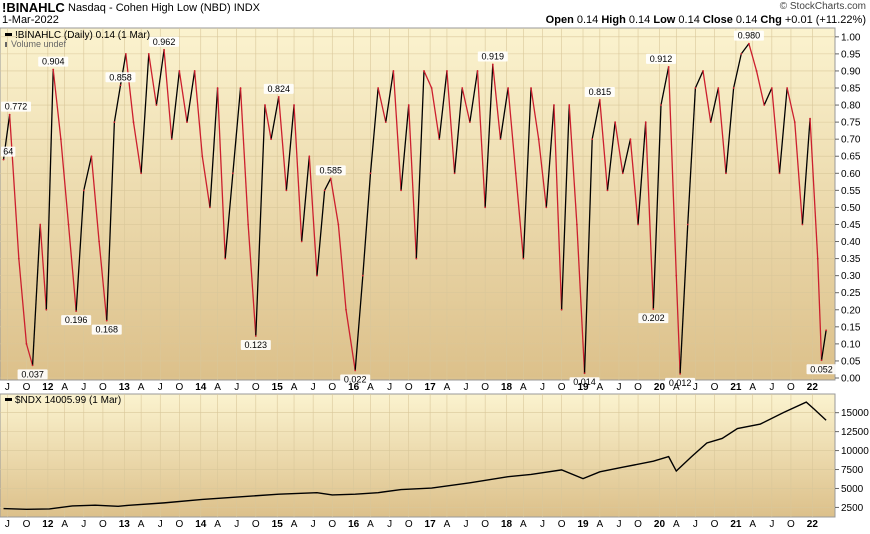  I want to click on upper-y-tick-label: 0.70, so click(851, 140).